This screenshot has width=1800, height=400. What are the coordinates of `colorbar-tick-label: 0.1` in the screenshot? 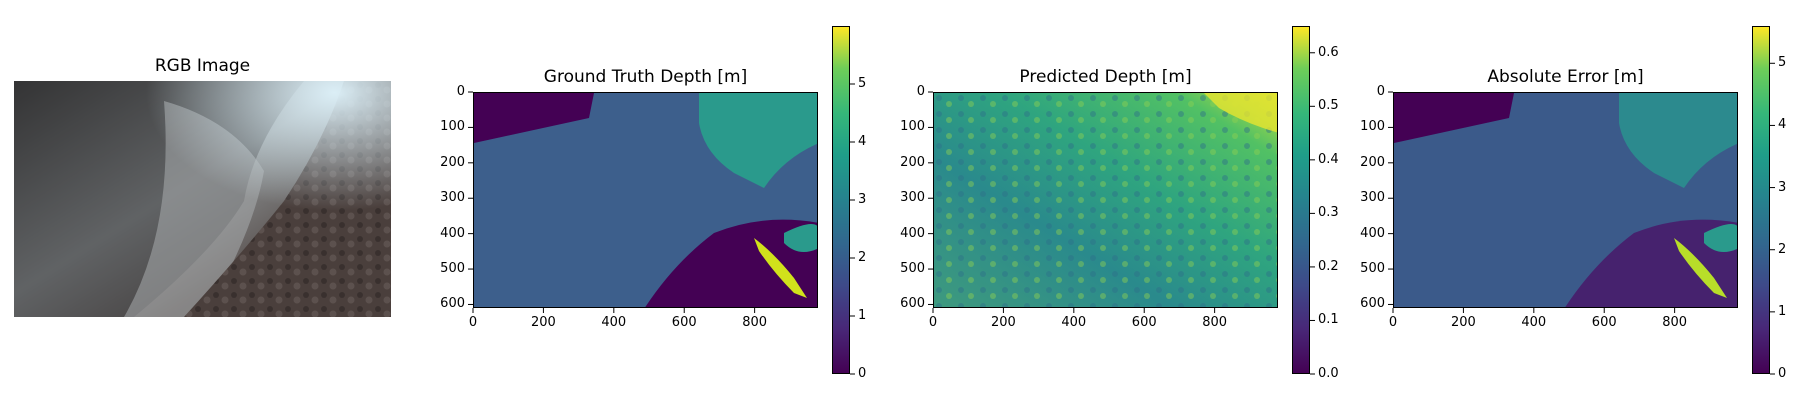 It's located at (1328, 320).